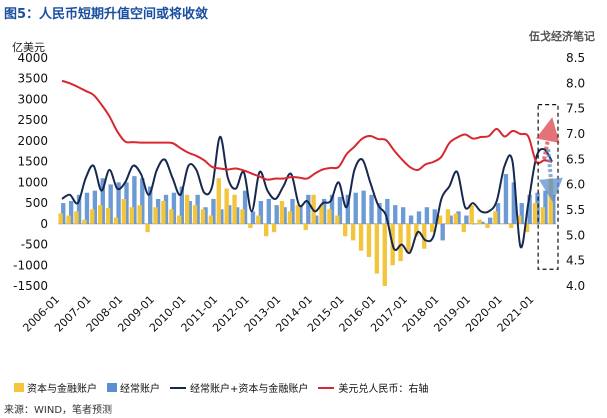 Image resolution: width=607 pixels, height=418 pixels. I want to click on left-tick-label: 500, so click(36, 203).